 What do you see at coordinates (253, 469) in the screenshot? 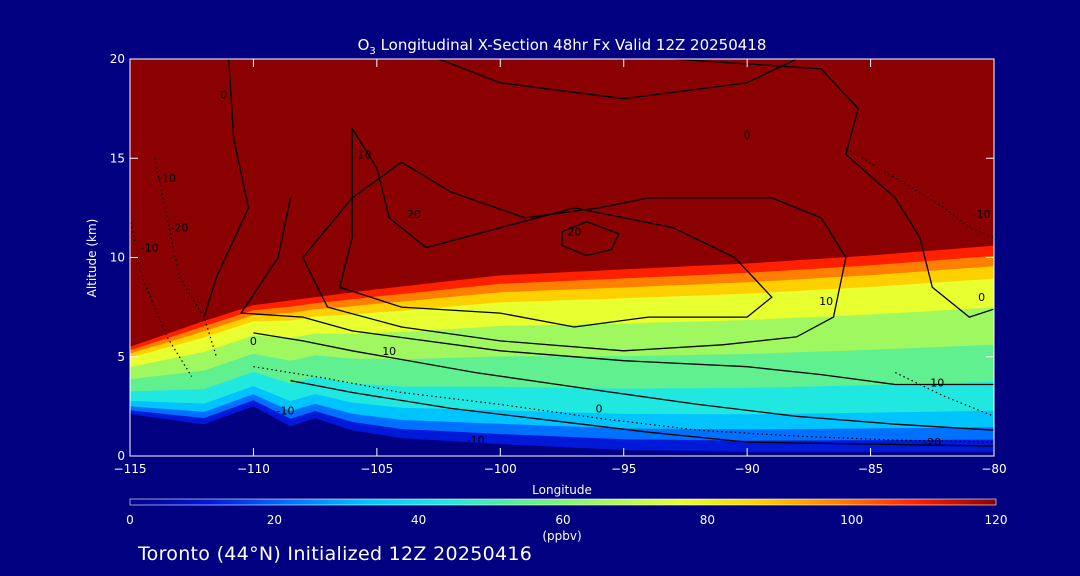
I see `x-tick-label: −110` at bounding box center [253, 469].